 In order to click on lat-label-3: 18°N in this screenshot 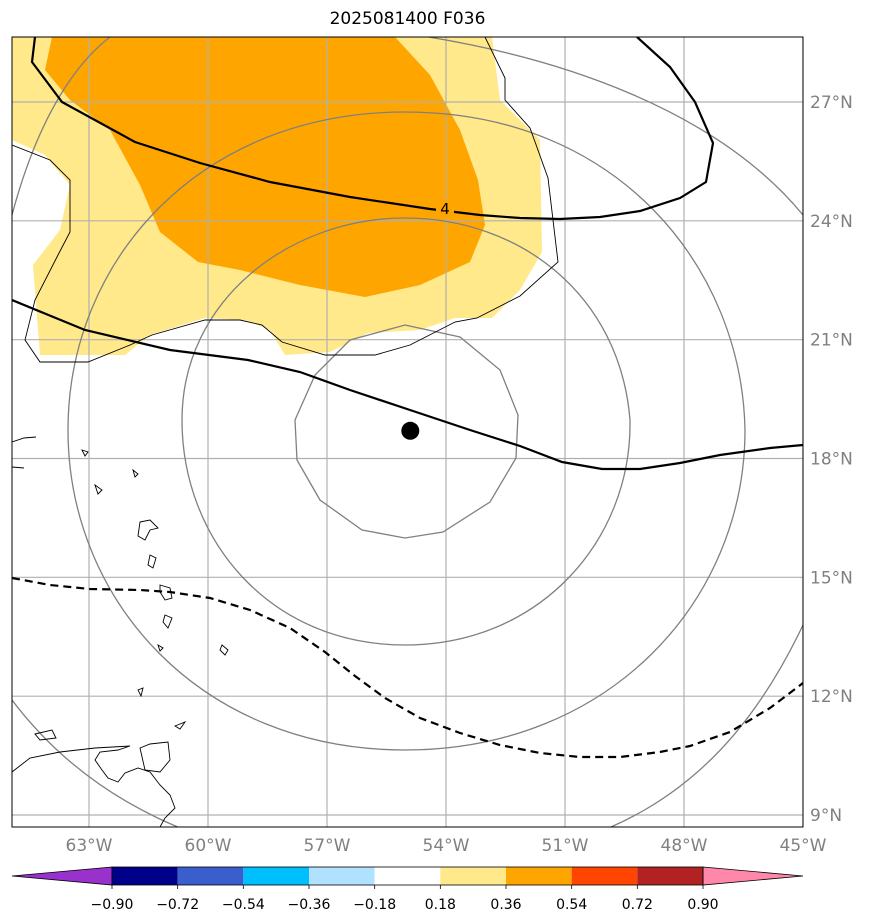, I will do `click(831, 460)`.